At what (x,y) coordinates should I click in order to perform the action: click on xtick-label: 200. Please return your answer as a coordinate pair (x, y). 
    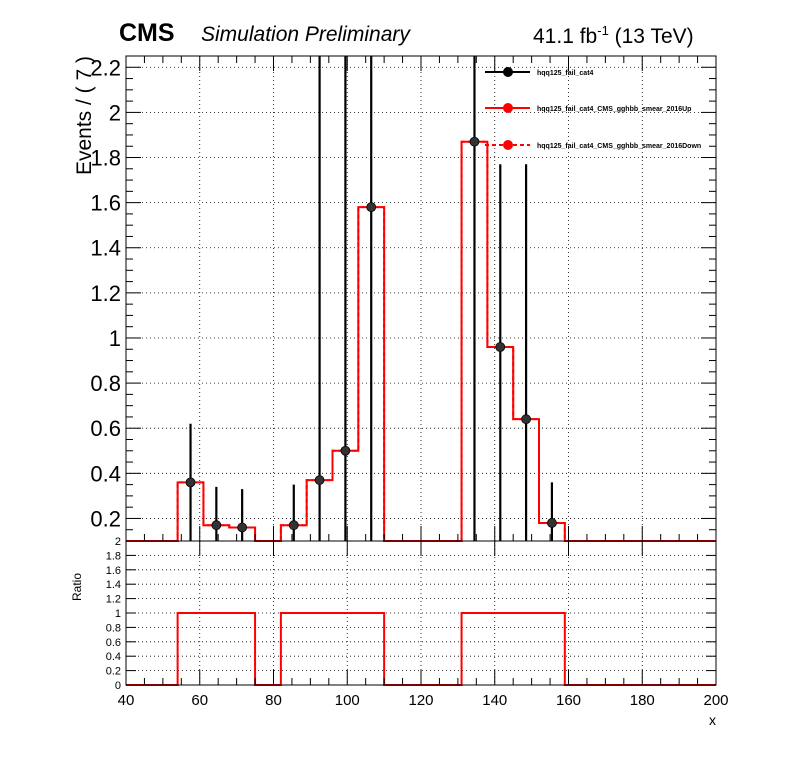
    Looking at the image, I should click on (715, 700).